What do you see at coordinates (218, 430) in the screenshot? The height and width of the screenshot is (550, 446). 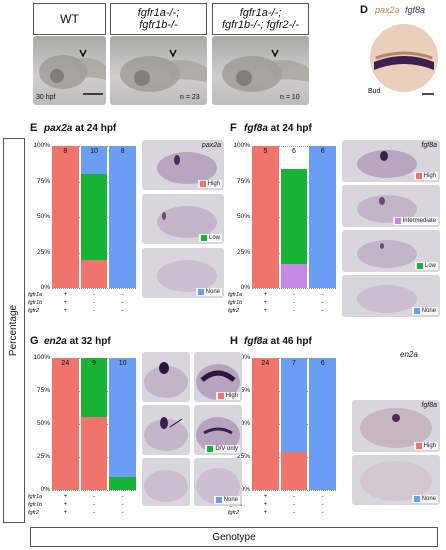 I see `g-photo-dv-dorsal: D/V only` at bounding box center [218, 430].